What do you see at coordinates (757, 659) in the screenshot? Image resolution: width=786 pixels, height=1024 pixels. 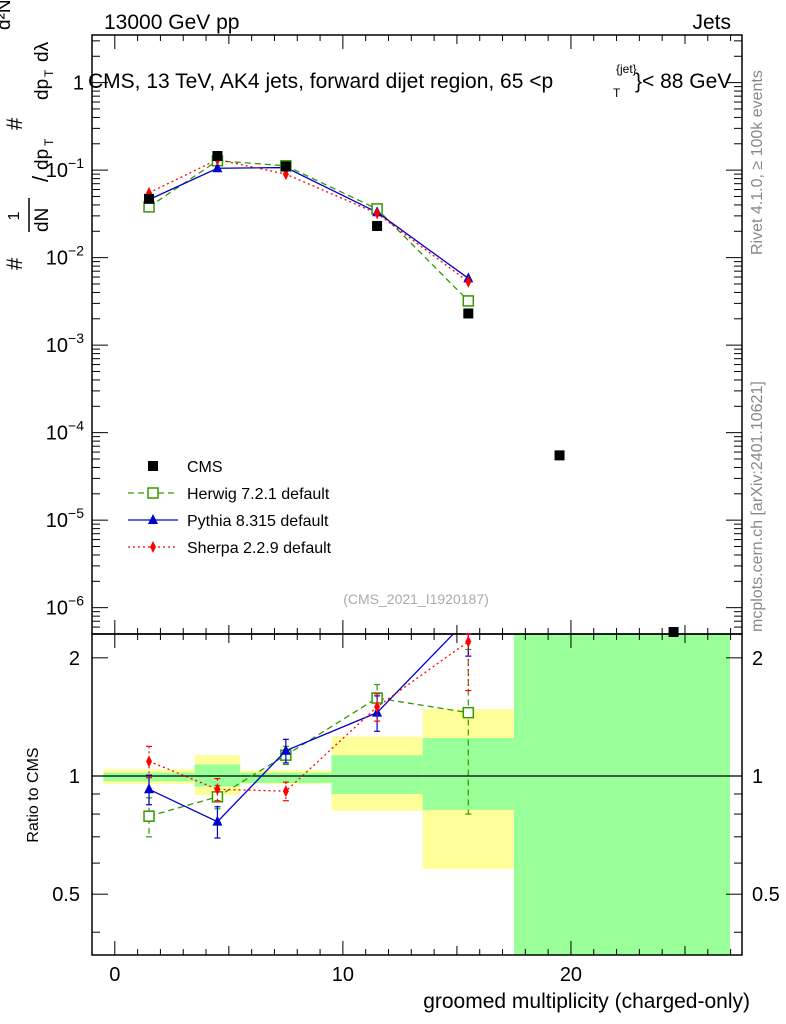 I see `ratio-y-tick-label-right: 2` at bounding box center [757, 659].